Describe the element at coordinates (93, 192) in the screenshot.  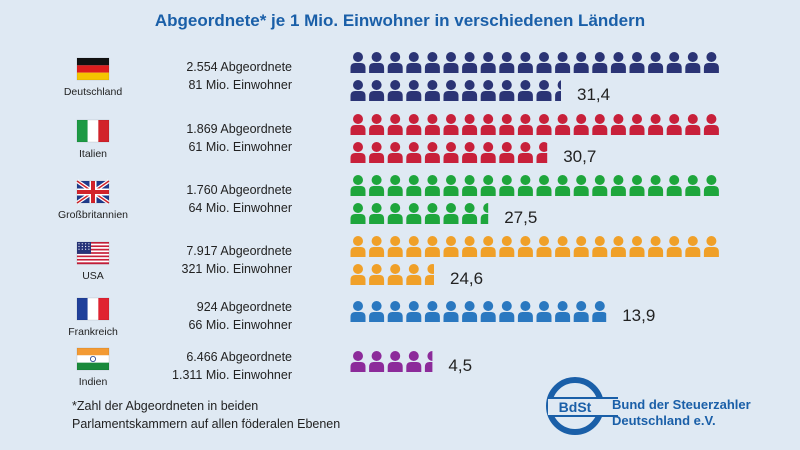
I see `flag-uk-icon` at that location.